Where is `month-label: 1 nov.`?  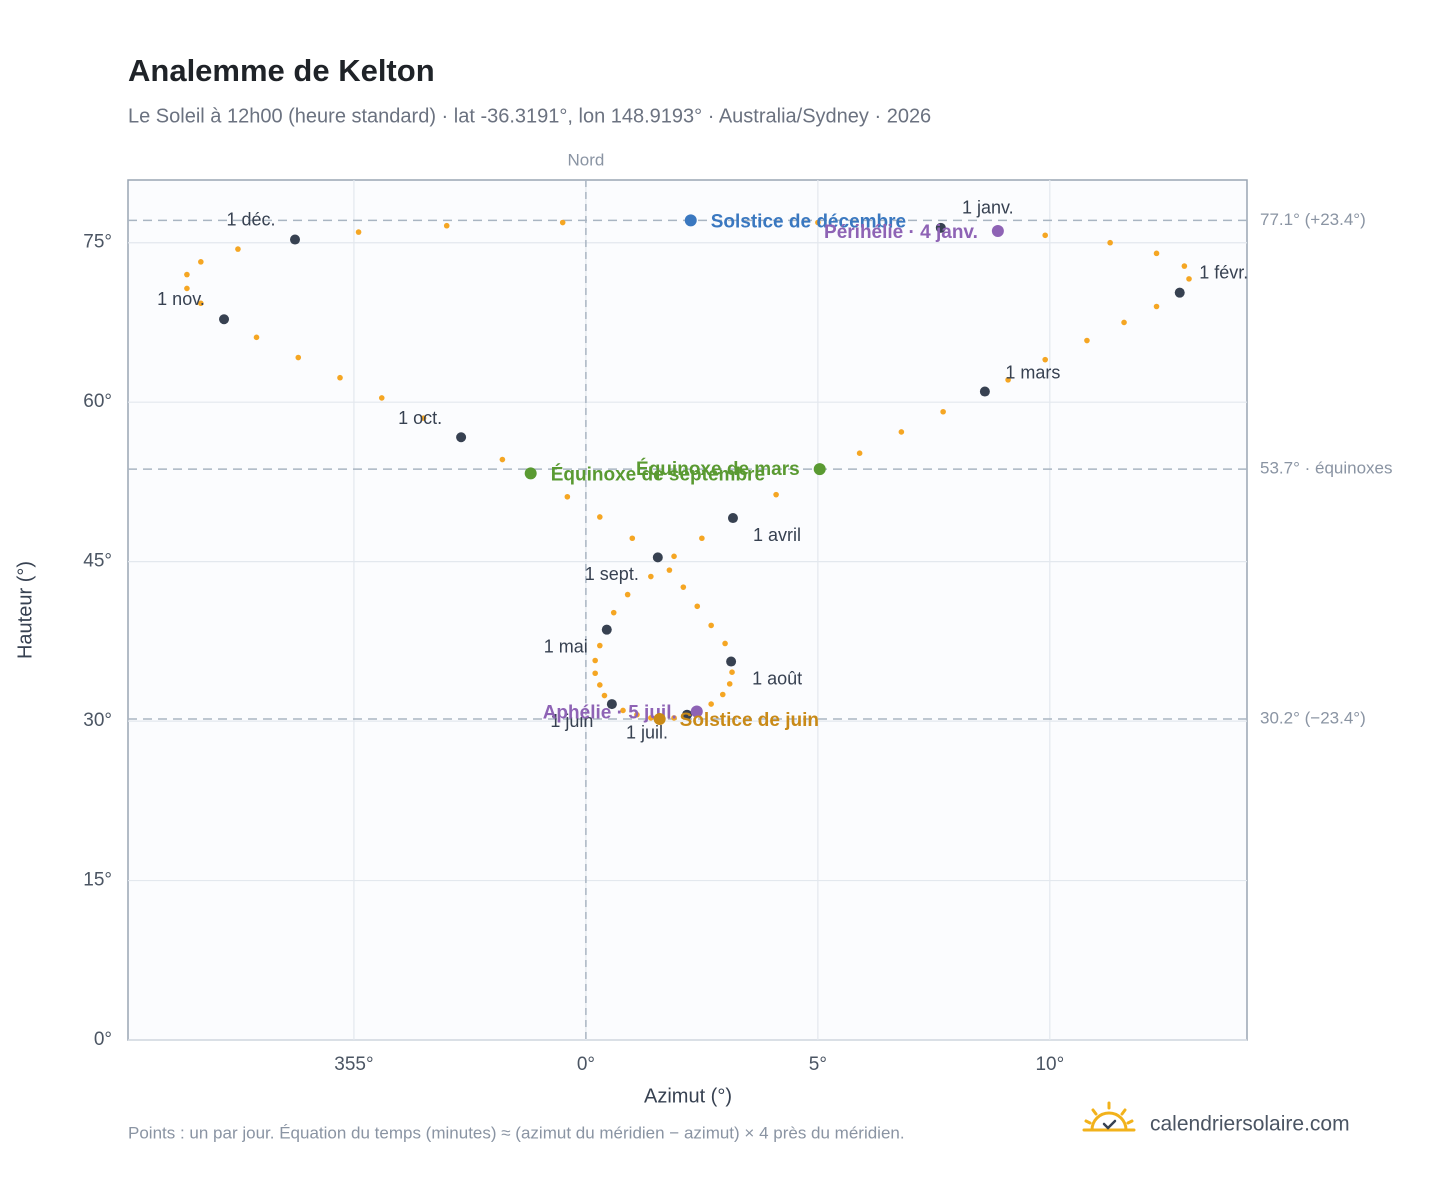
month-label: 1 nov. is located at coordinates (181, 299).